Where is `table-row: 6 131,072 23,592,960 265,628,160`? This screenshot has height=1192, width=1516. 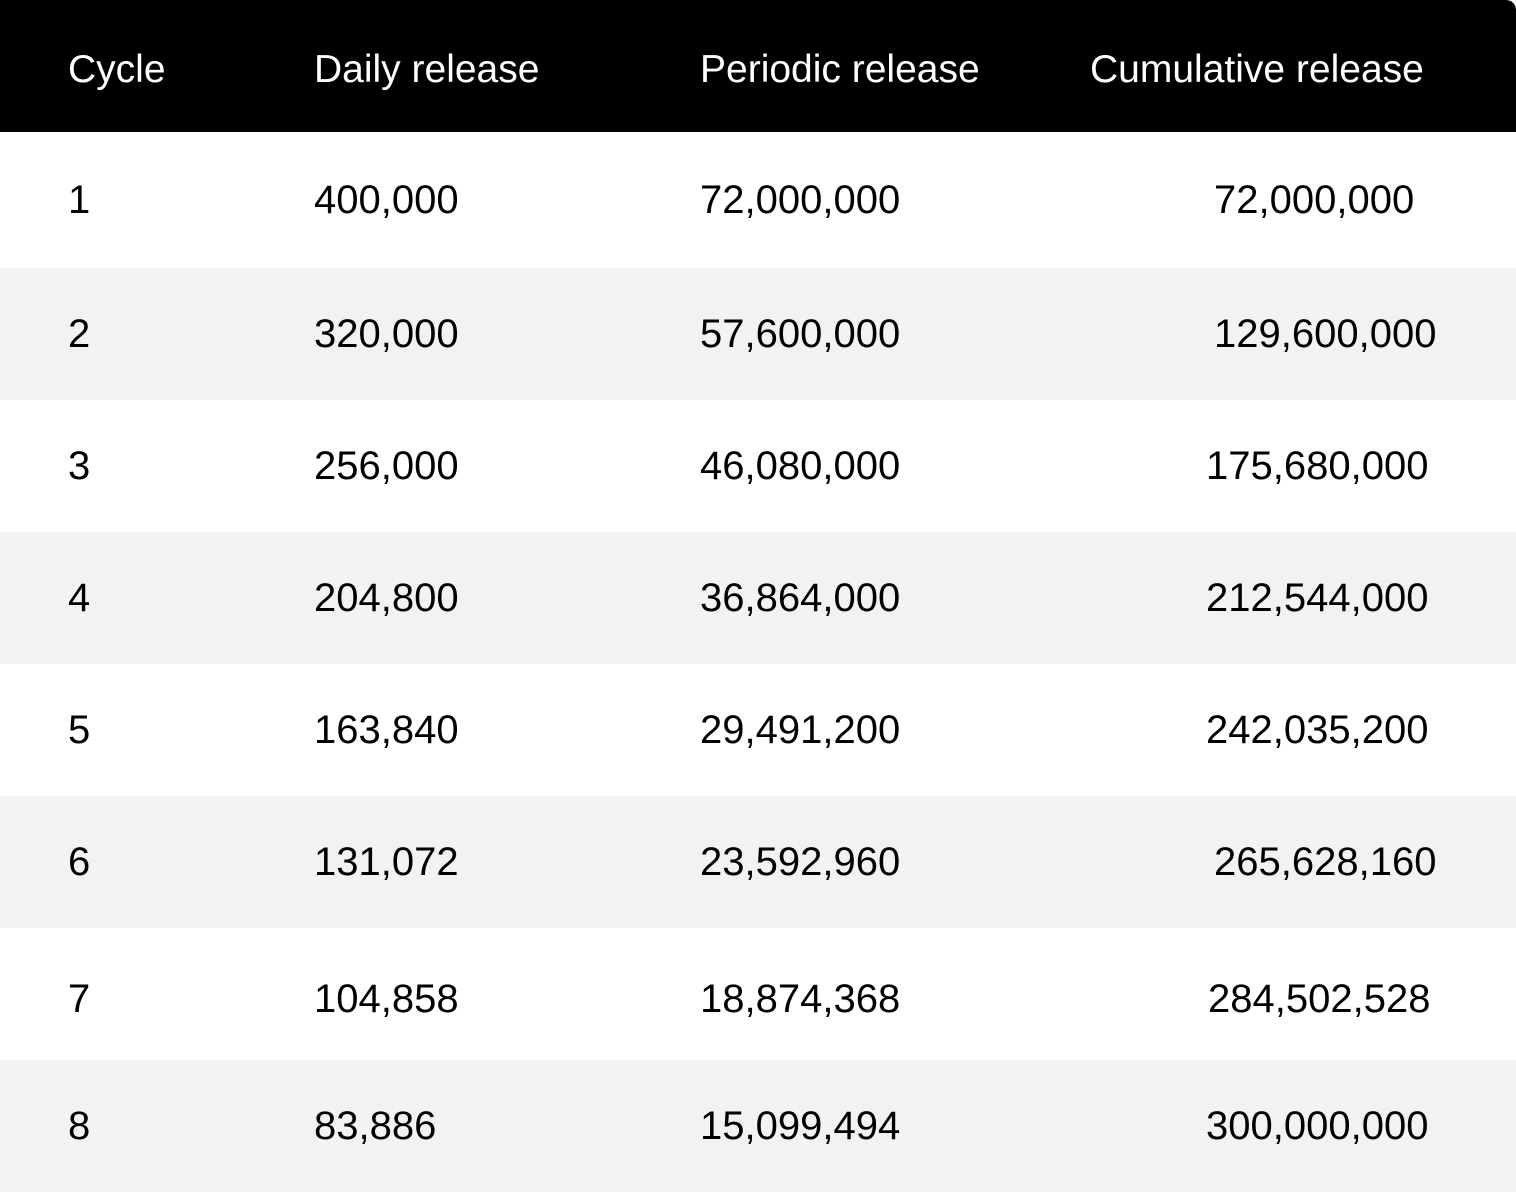
table-row: 6 131,072 23,592,960 265,628,160 is located at coordinates (758, 862).